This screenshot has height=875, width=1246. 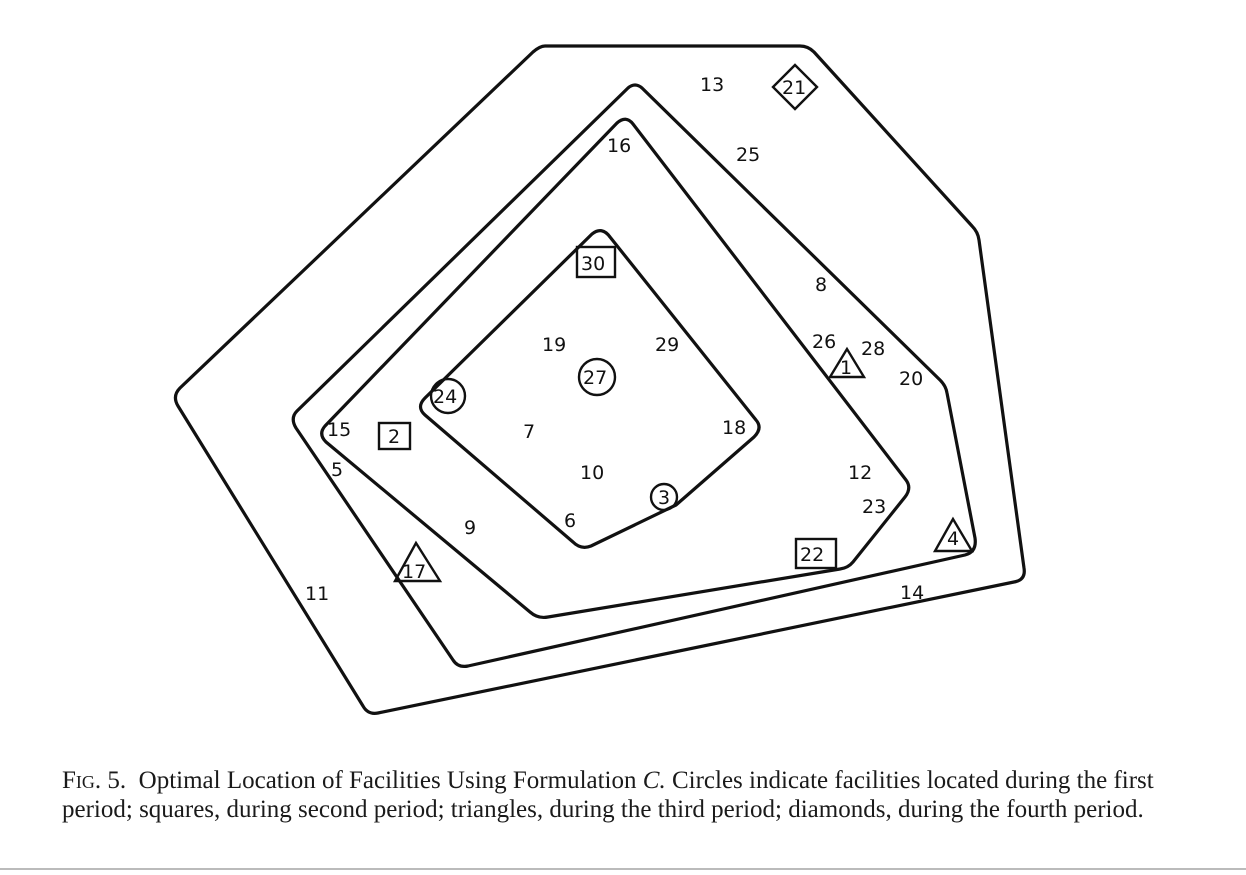 What do you see at coordinates (445, 397) in the screenshot?
I see `location-24: 24` at bounding box center [445, 397].